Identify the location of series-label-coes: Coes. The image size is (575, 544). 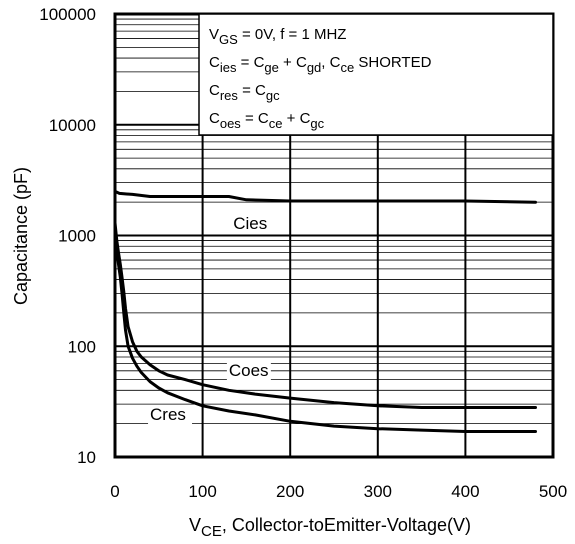
(249, 370).